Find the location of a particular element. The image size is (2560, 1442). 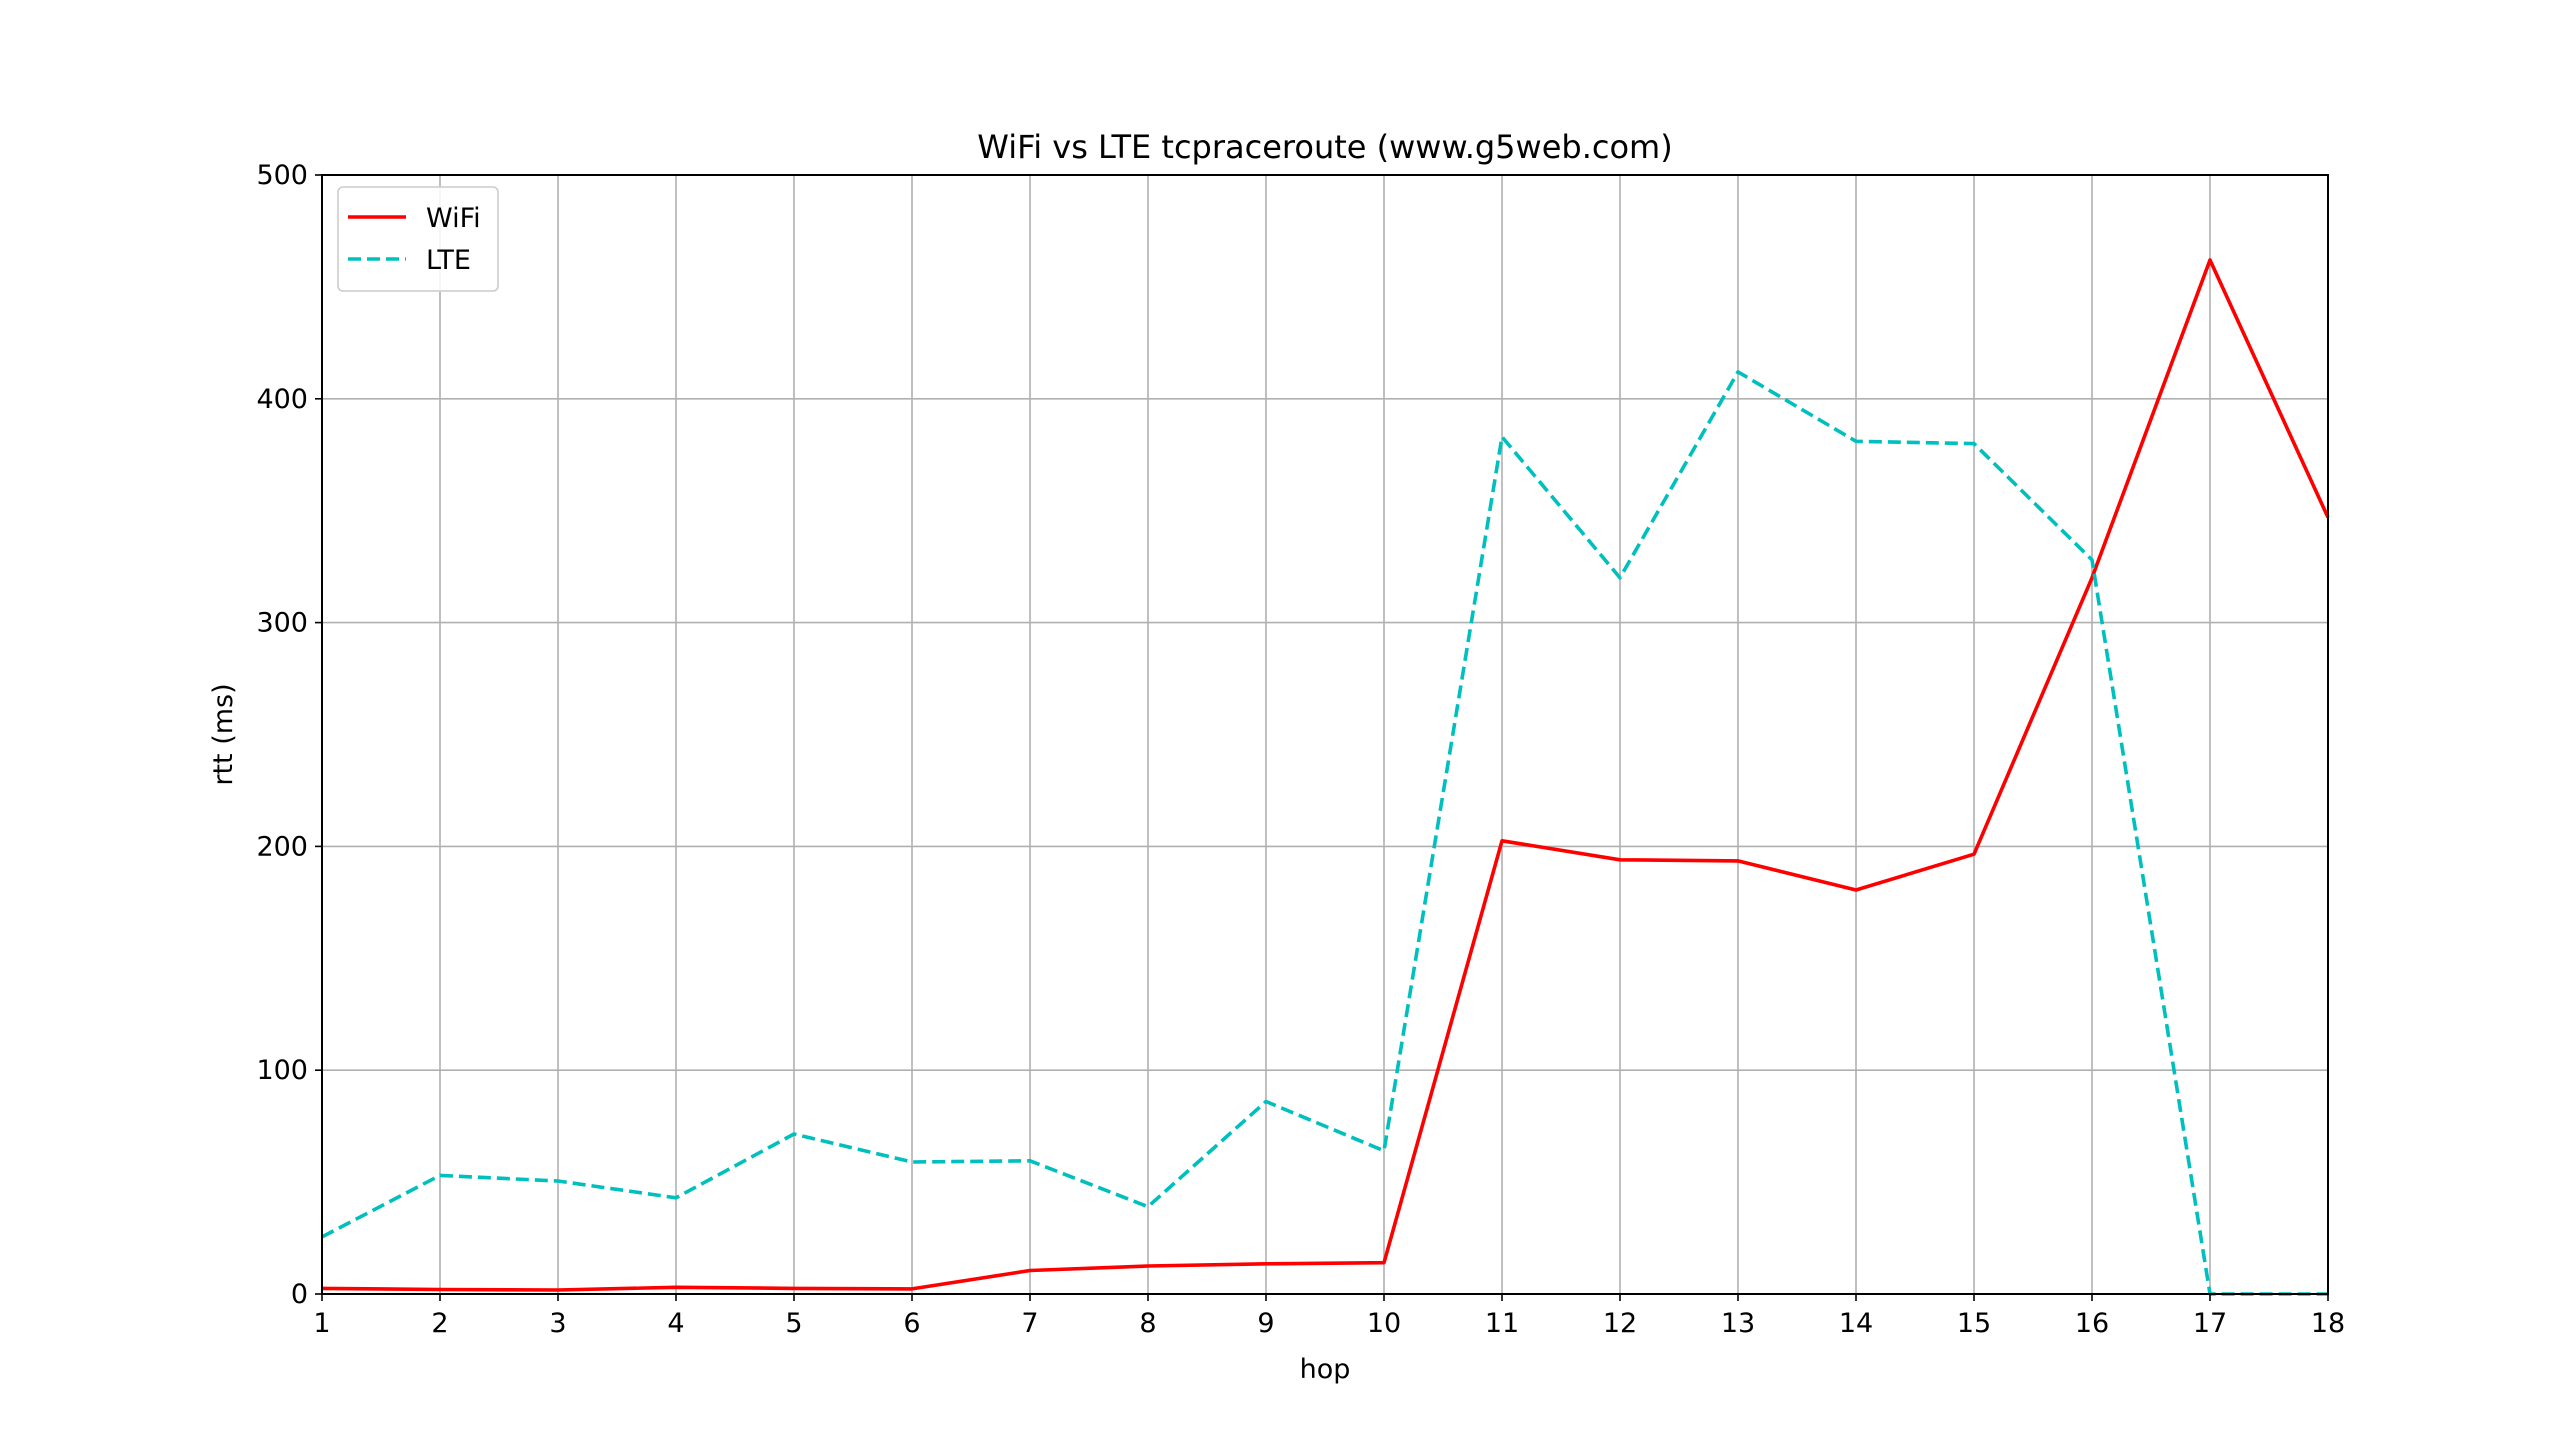

x-tick-label: 2 is located at coordinates (439, 1323).